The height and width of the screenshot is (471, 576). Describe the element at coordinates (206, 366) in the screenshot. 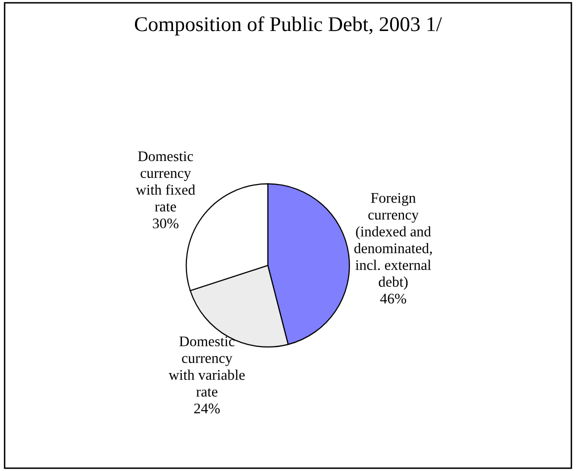

I see `slice-label: Domestic currency with variable rate` at that location.